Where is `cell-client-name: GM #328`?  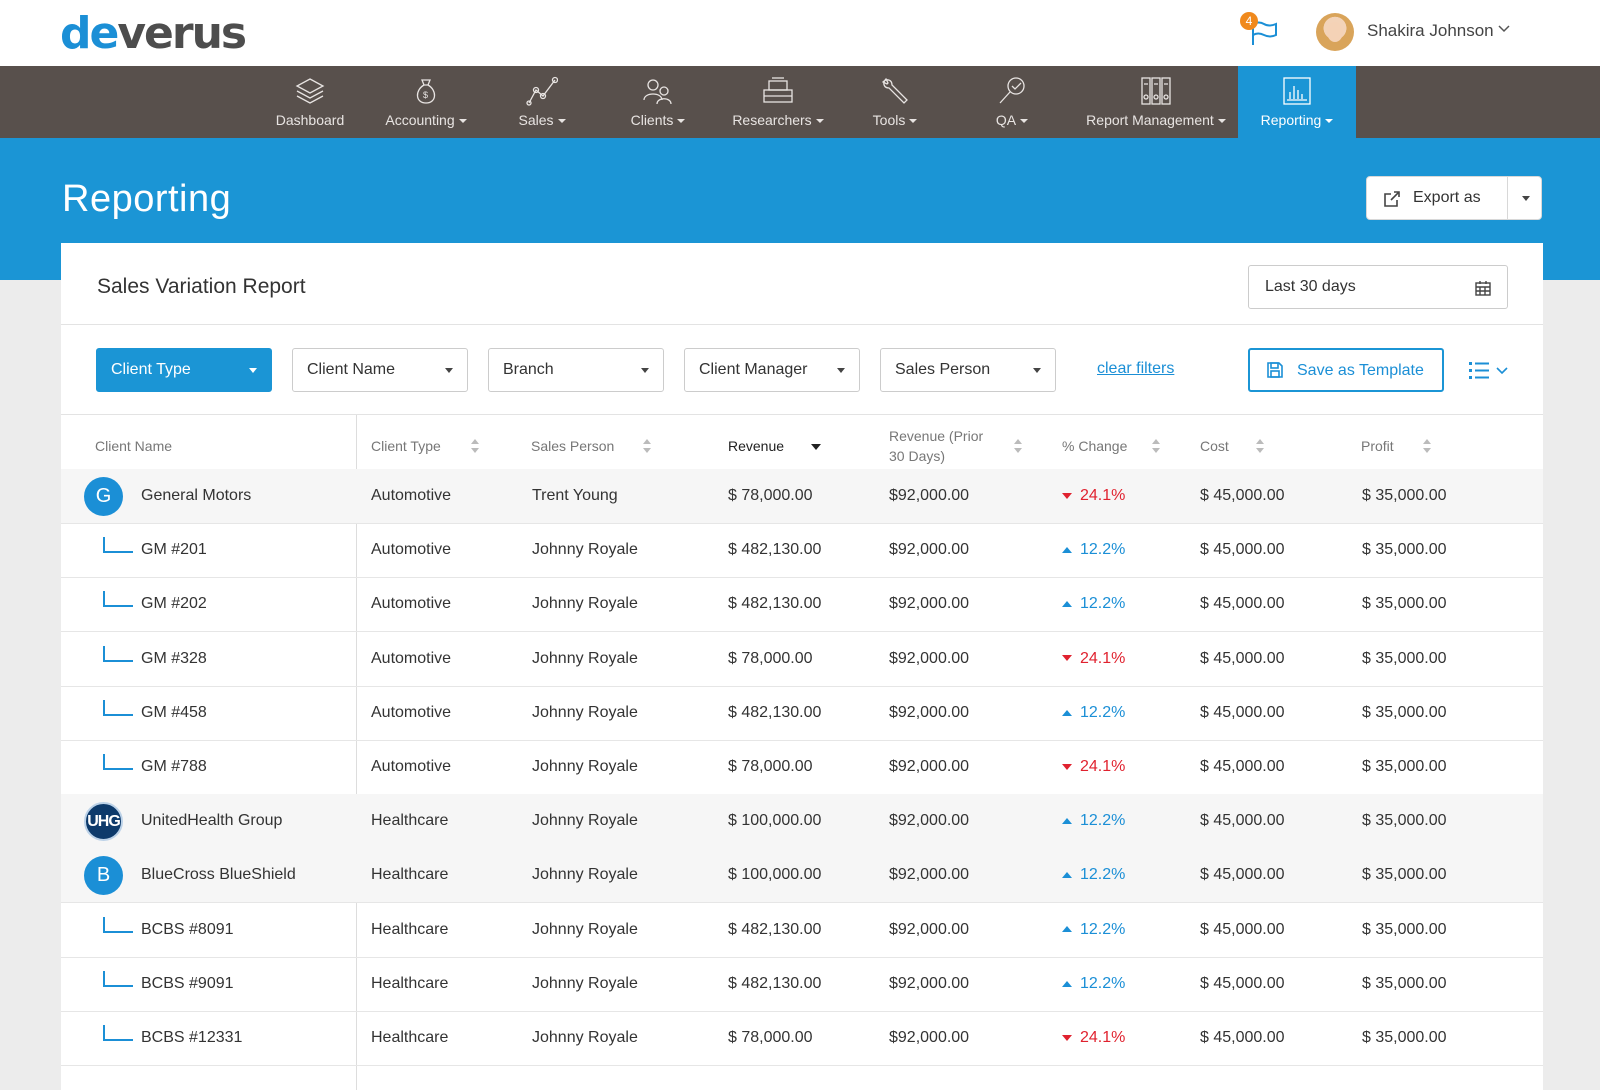
cell-client-name: GM #328 is located at coordinates (174, 658).